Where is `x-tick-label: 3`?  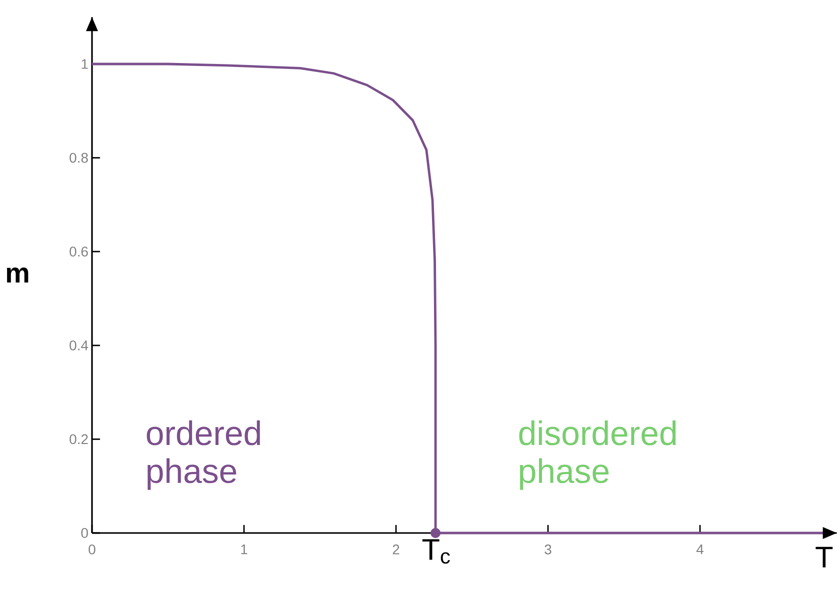 x-tick-label: 3 is located at coordinates (548, 549).